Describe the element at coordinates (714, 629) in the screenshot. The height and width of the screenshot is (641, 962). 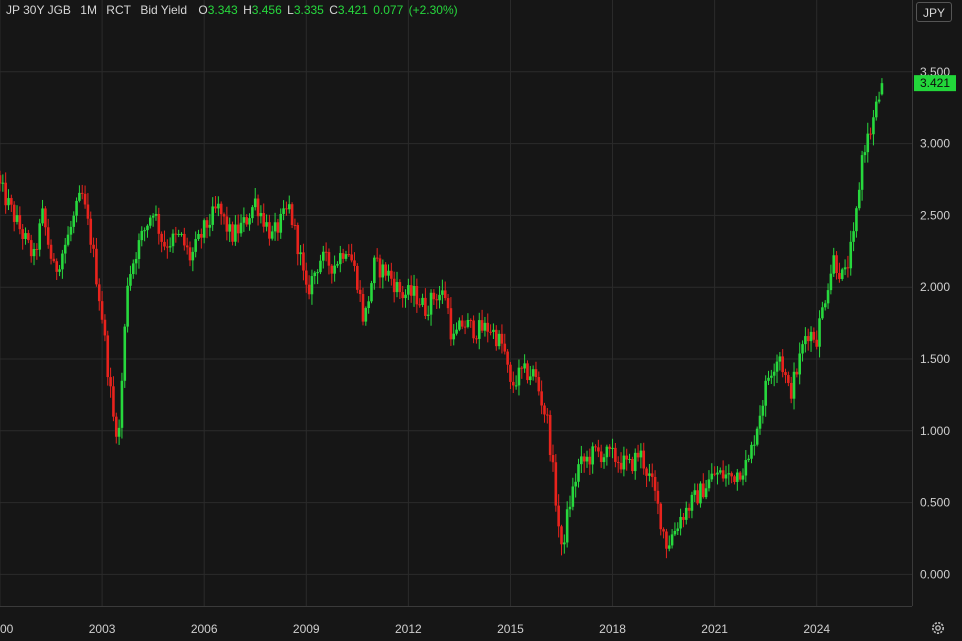
I see `x-tick-label: 2021` at that location.